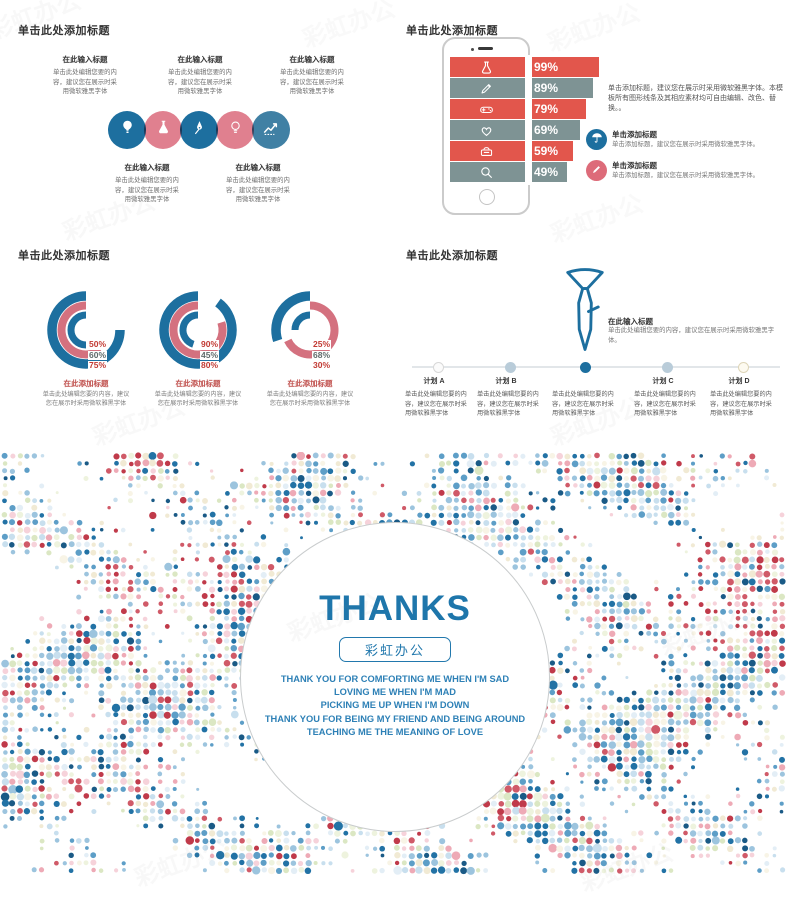  I want to click on bulb-icon, so click(235, 130).